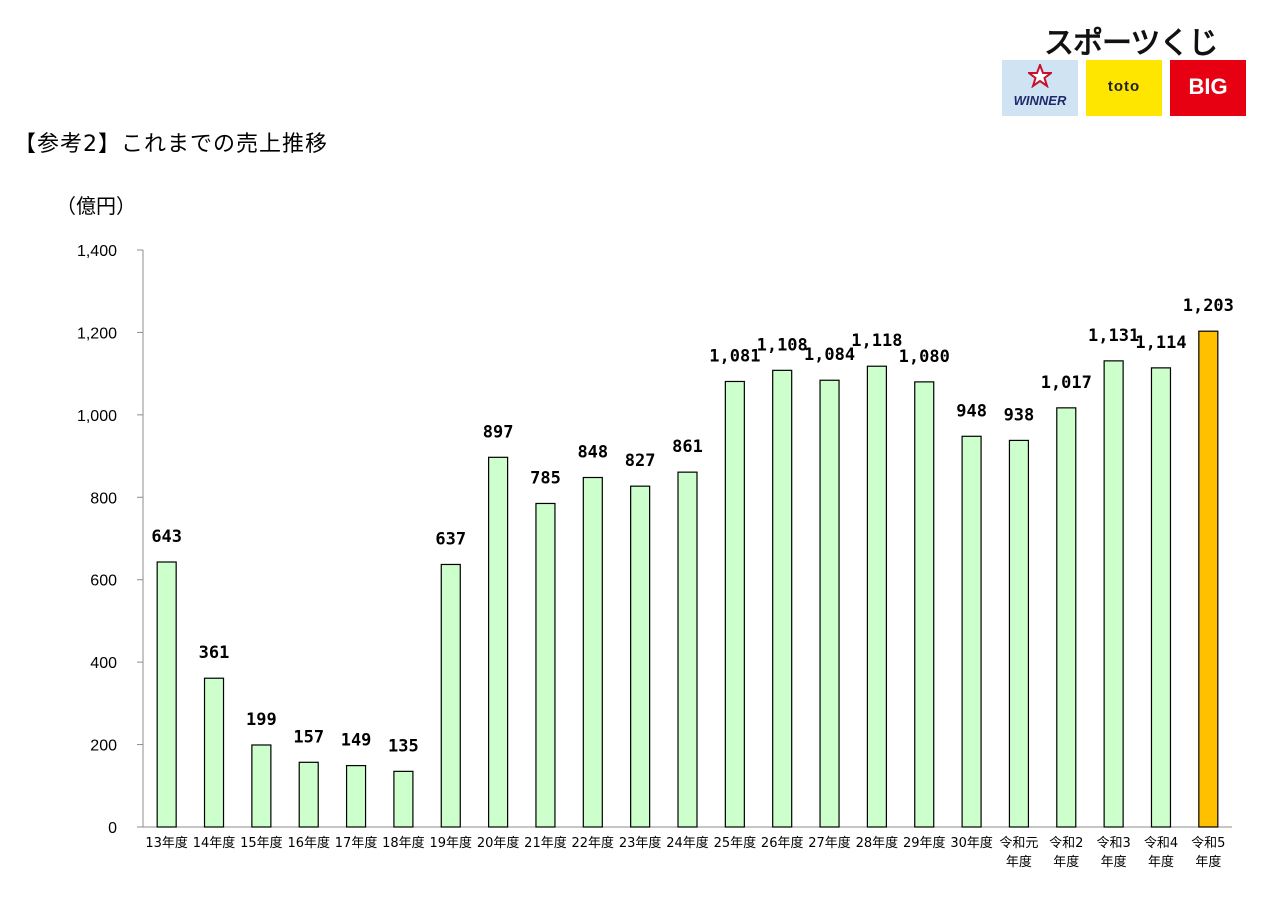 This screenshot has height=902, width=1280. I want to click on data-label: 1,081, so click(734, 356).